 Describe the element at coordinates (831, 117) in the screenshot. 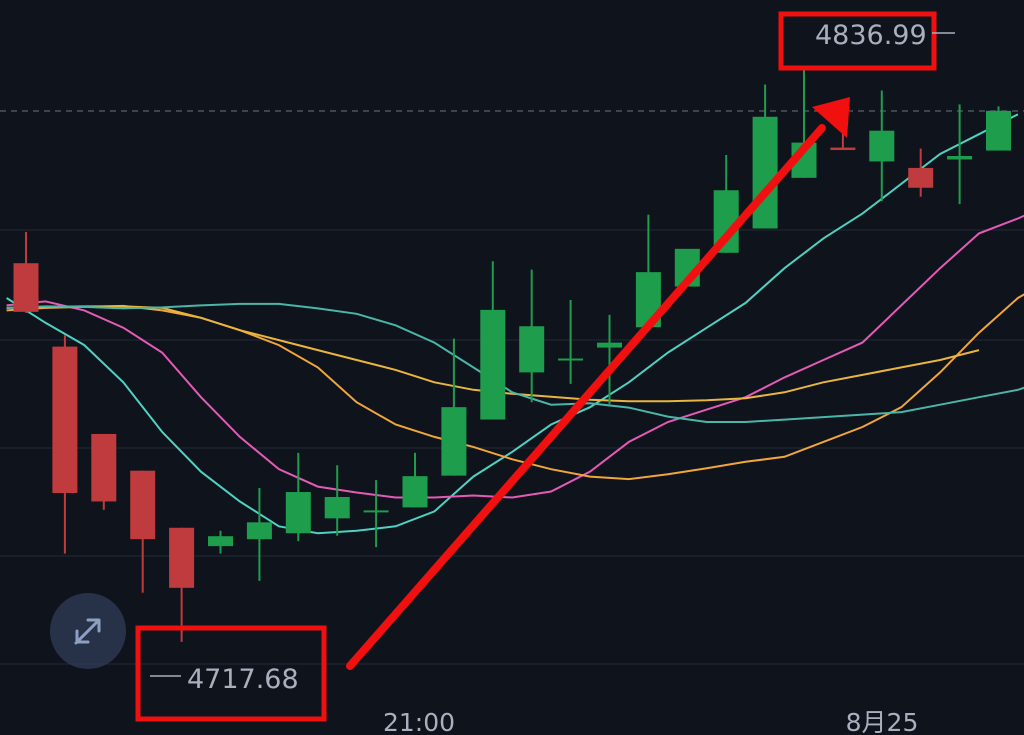

I see `trend-arrow-head` at that location.